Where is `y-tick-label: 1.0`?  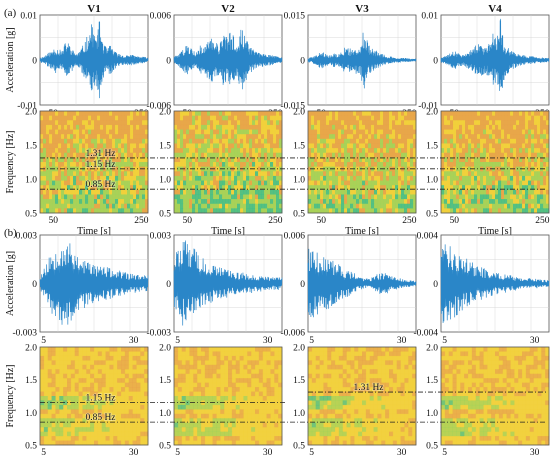
y-tick-label: 1.0 is located at coordinates (31, 414).